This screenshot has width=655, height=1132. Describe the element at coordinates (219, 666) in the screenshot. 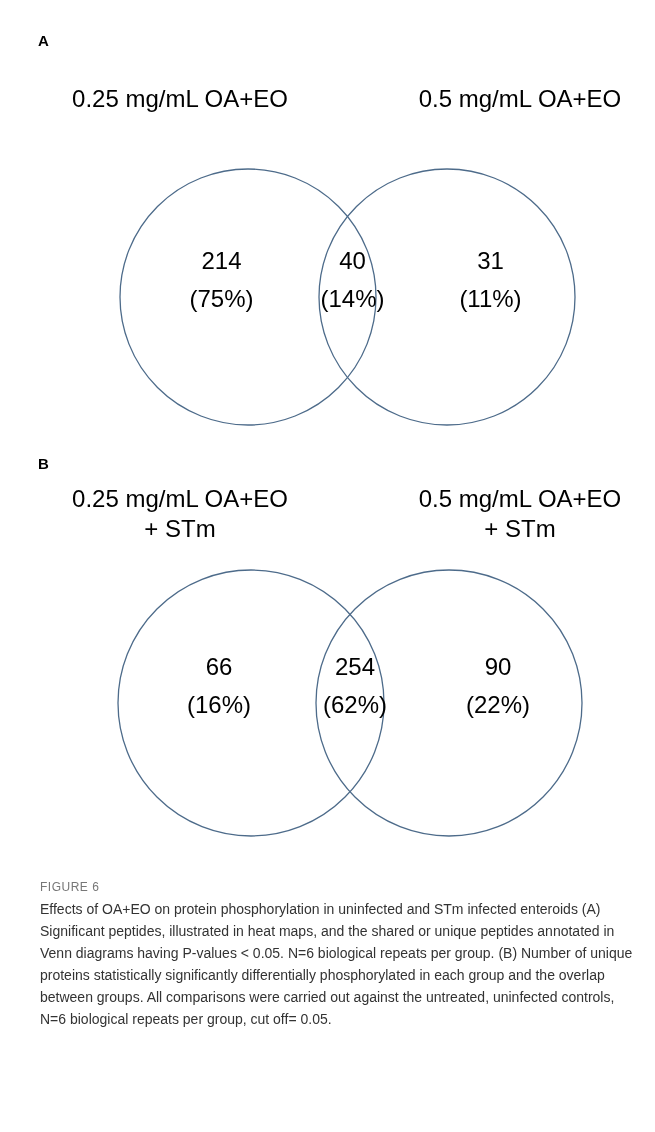

I see `data-label: 66` at that location.